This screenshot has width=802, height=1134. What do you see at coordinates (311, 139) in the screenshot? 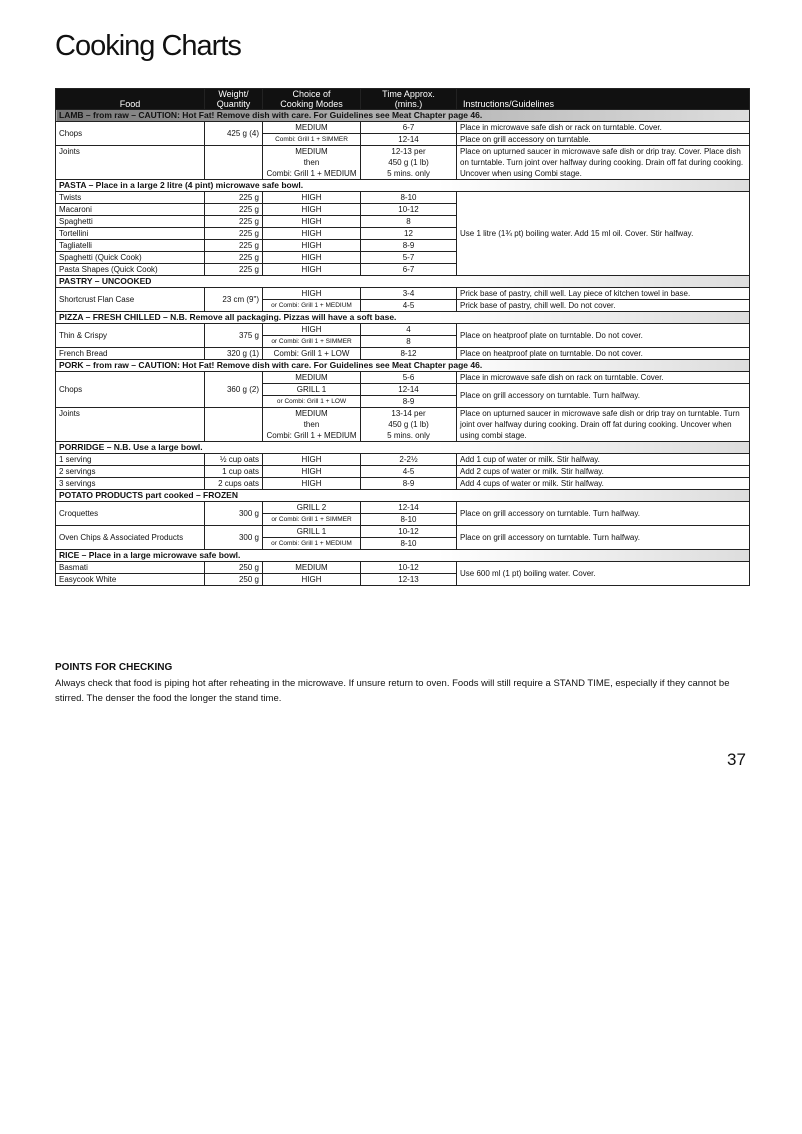
I see `cooking-mode-cell: Combi: Grill 1 + SIMMER` at bounding box center [311, 139].